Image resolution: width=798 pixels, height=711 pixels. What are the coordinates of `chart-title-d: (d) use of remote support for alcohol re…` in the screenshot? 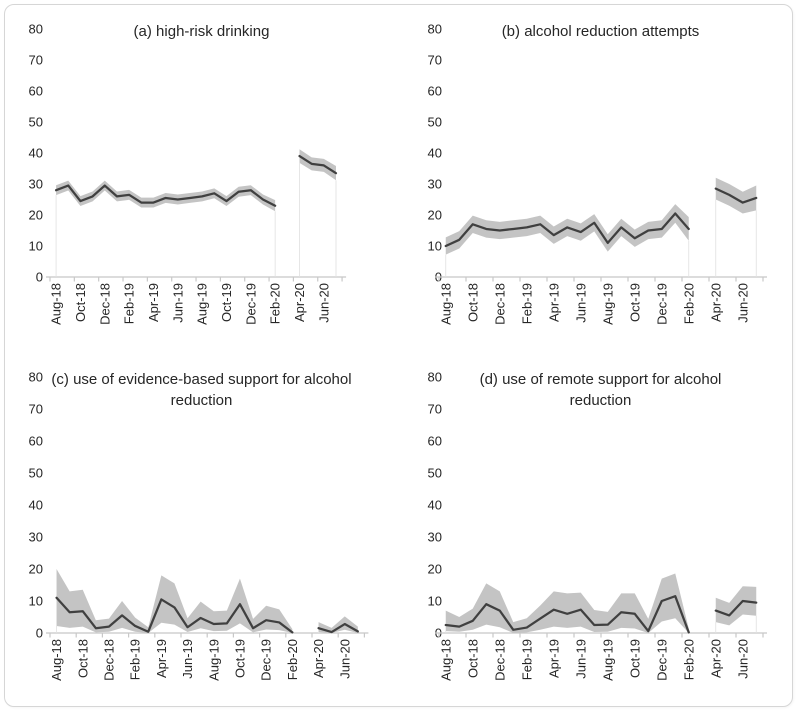 It's located at (600, 390).